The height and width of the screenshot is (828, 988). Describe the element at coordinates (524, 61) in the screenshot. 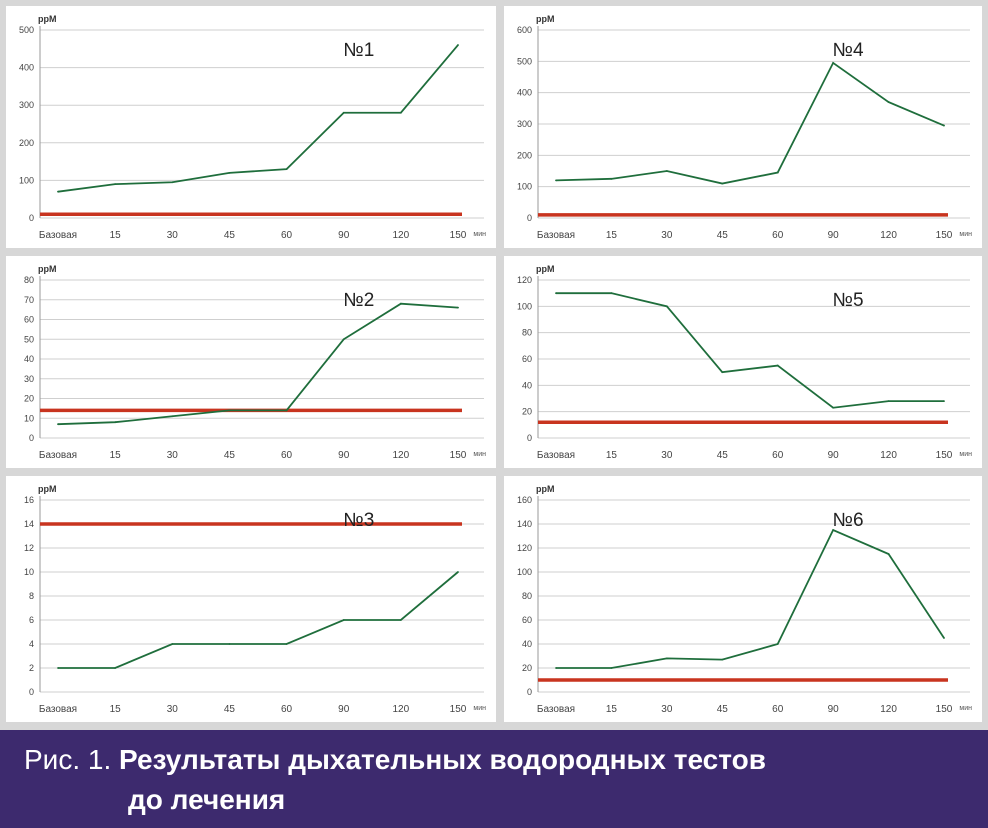

I see `y-tick-label: 500` at that location.